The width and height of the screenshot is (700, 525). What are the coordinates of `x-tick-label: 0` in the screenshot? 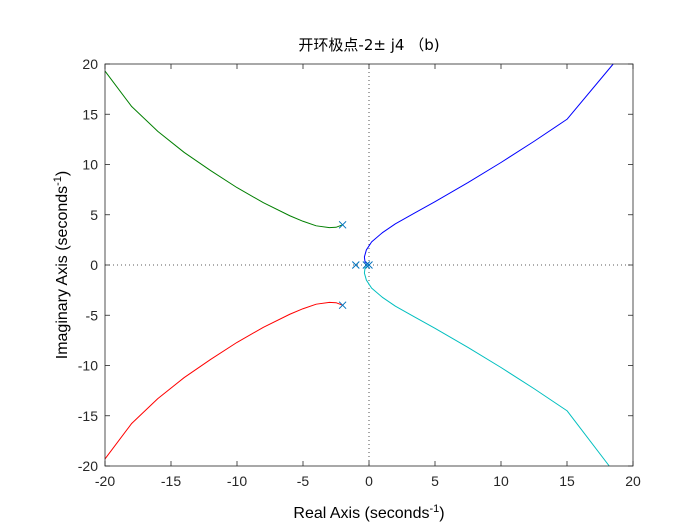 It's located at (369, 481).